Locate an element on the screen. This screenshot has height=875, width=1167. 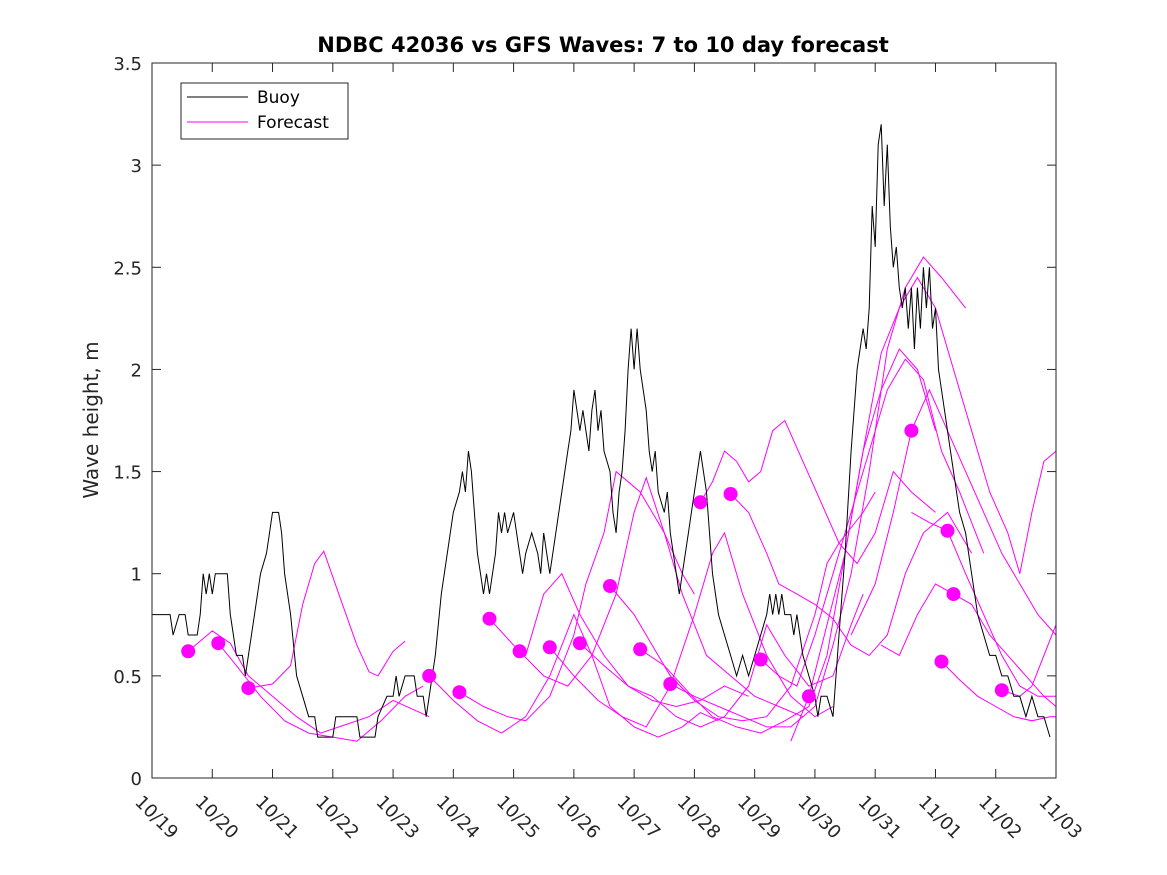
x-tick-label: 11/02 is located at coordinates (1000, 818).